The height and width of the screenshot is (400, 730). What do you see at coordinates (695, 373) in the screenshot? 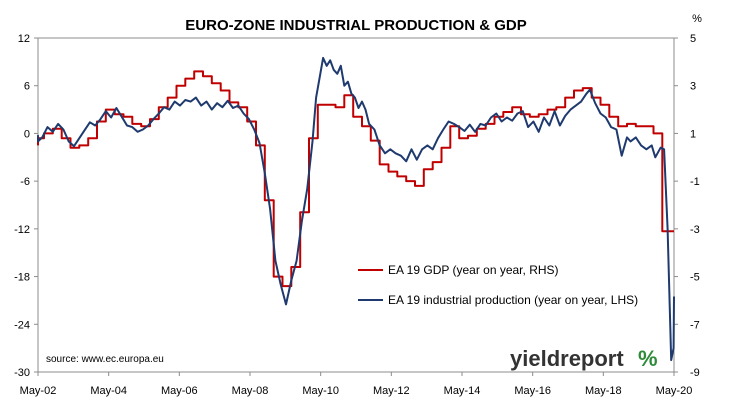
I see `right-tick-label: -9` at bounding box center [695, 373].